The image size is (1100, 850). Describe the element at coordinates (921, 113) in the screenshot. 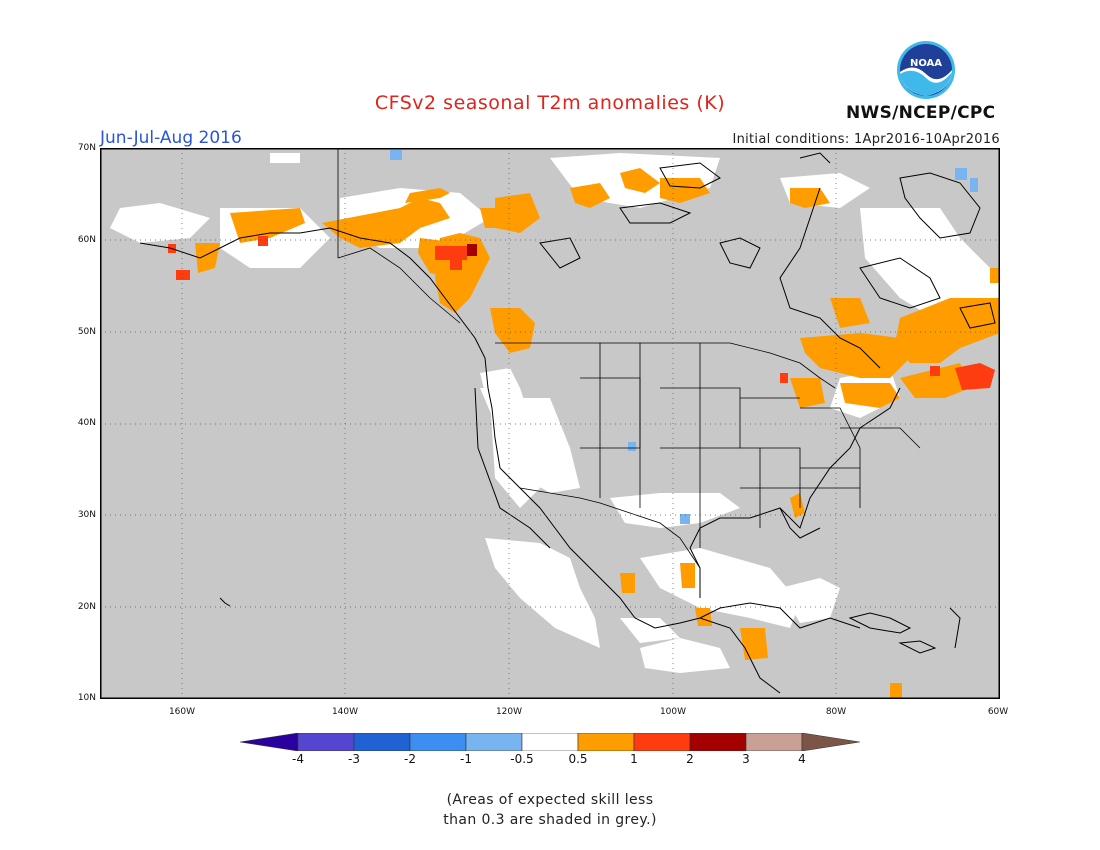

I see `agency-label: NWS/NCEP/CPC` at that location.